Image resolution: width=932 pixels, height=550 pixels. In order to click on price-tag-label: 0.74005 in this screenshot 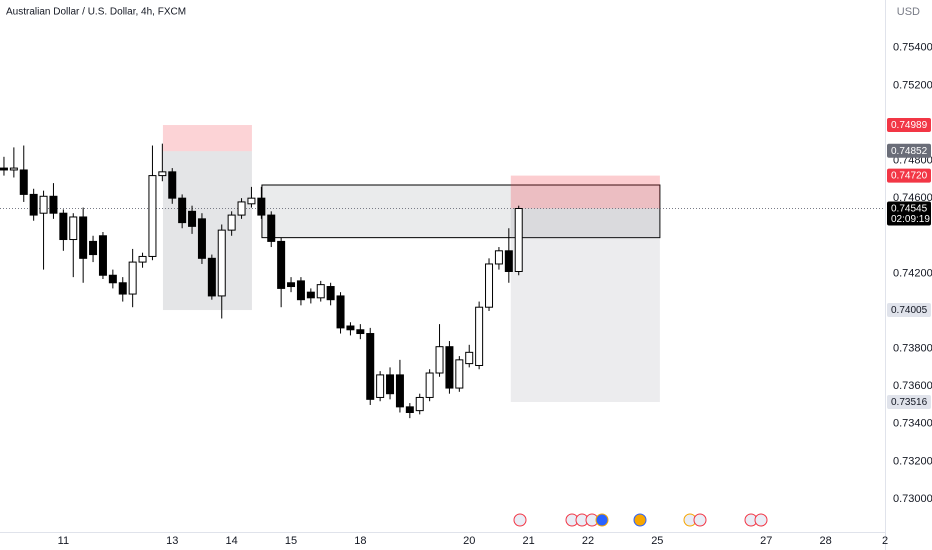, I will do `click(909, 310)`.